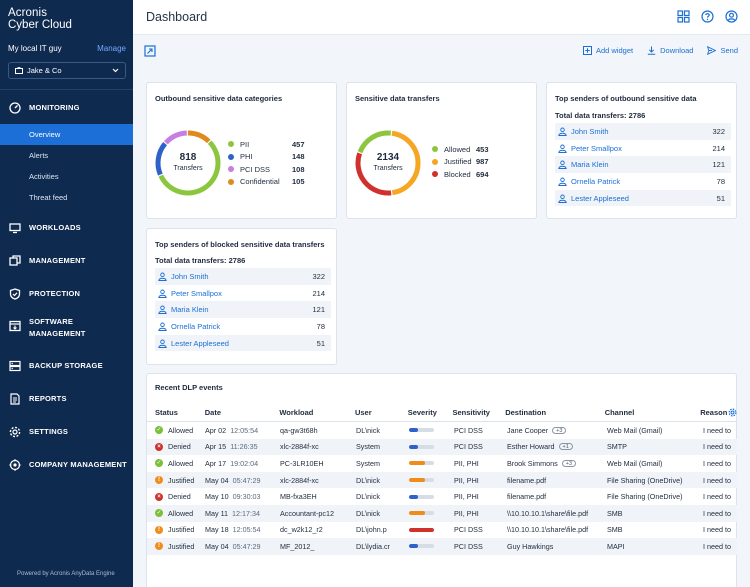 The height and width of the screenshot is (587, 750). What do you see at coordinates (66, 464) in the screenshot?
I see `nav-company-management: COMPANY MANAGEMENT` at bounding box center [66, 464].